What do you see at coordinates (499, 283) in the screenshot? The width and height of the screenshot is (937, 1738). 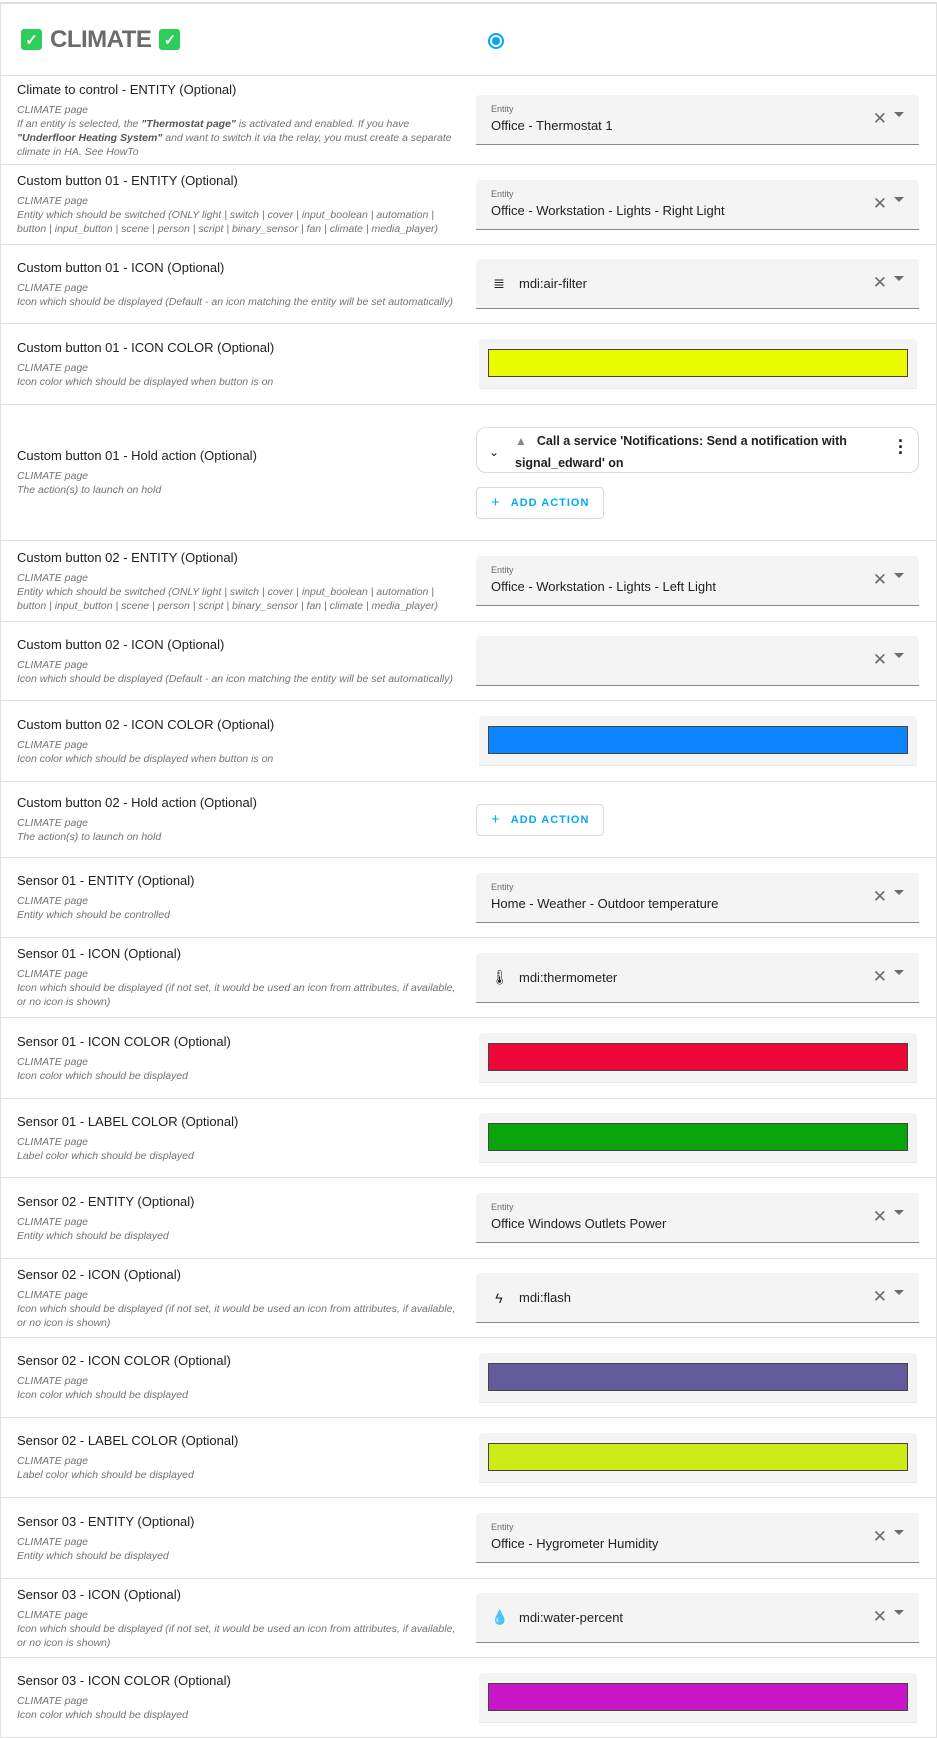 I see `air-filter-icon: ≣` at bounding box center [499, 283].